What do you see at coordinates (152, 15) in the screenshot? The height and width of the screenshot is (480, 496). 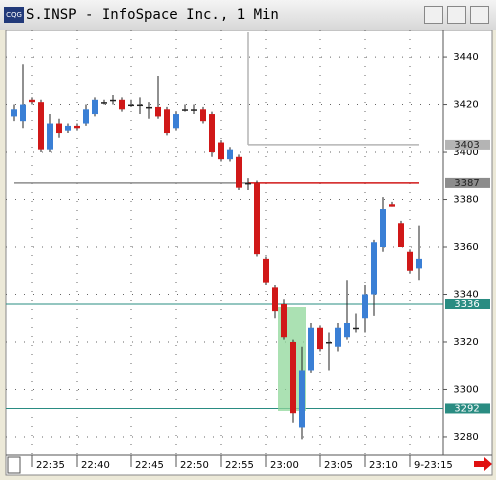 I see `window-title: S.INSP - InfoSpace Inc., 1 Min` at bounding box center [152, 15].